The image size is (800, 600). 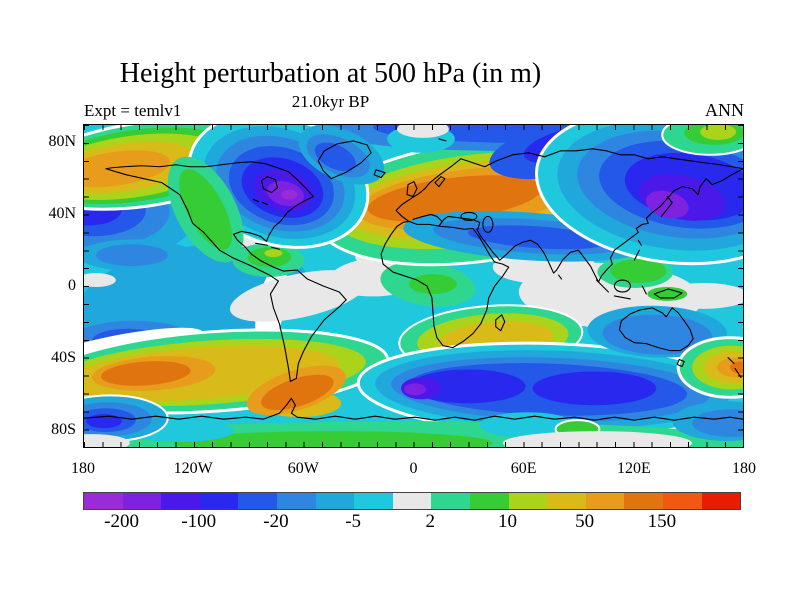 I want to click on chart-title: Height perturbation at 500 hPa (in m), so click(x=330, y=73).